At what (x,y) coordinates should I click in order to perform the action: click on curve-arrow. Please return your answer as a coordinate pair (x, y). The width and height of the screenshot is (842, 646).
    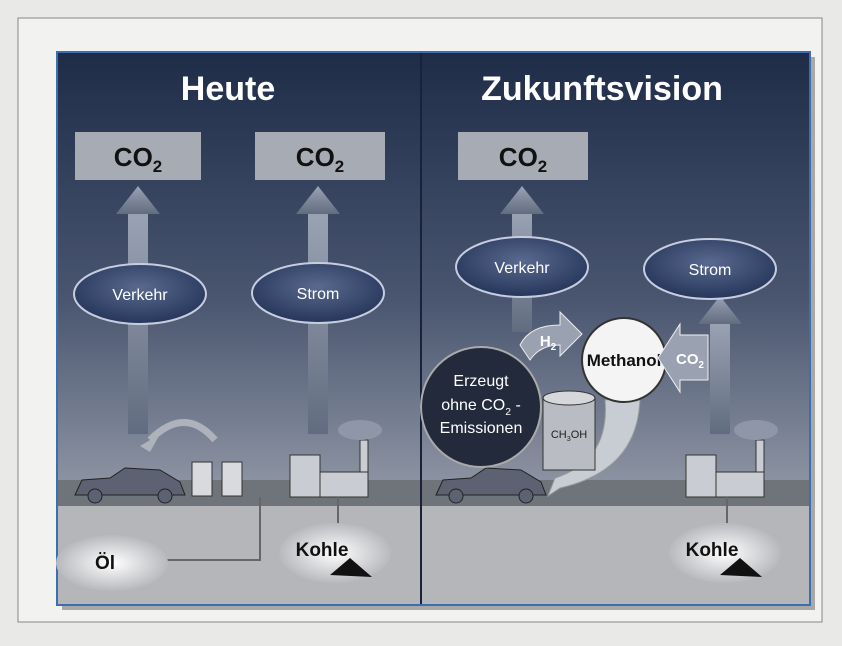
    Looking at the image, I should click on (182, 431).